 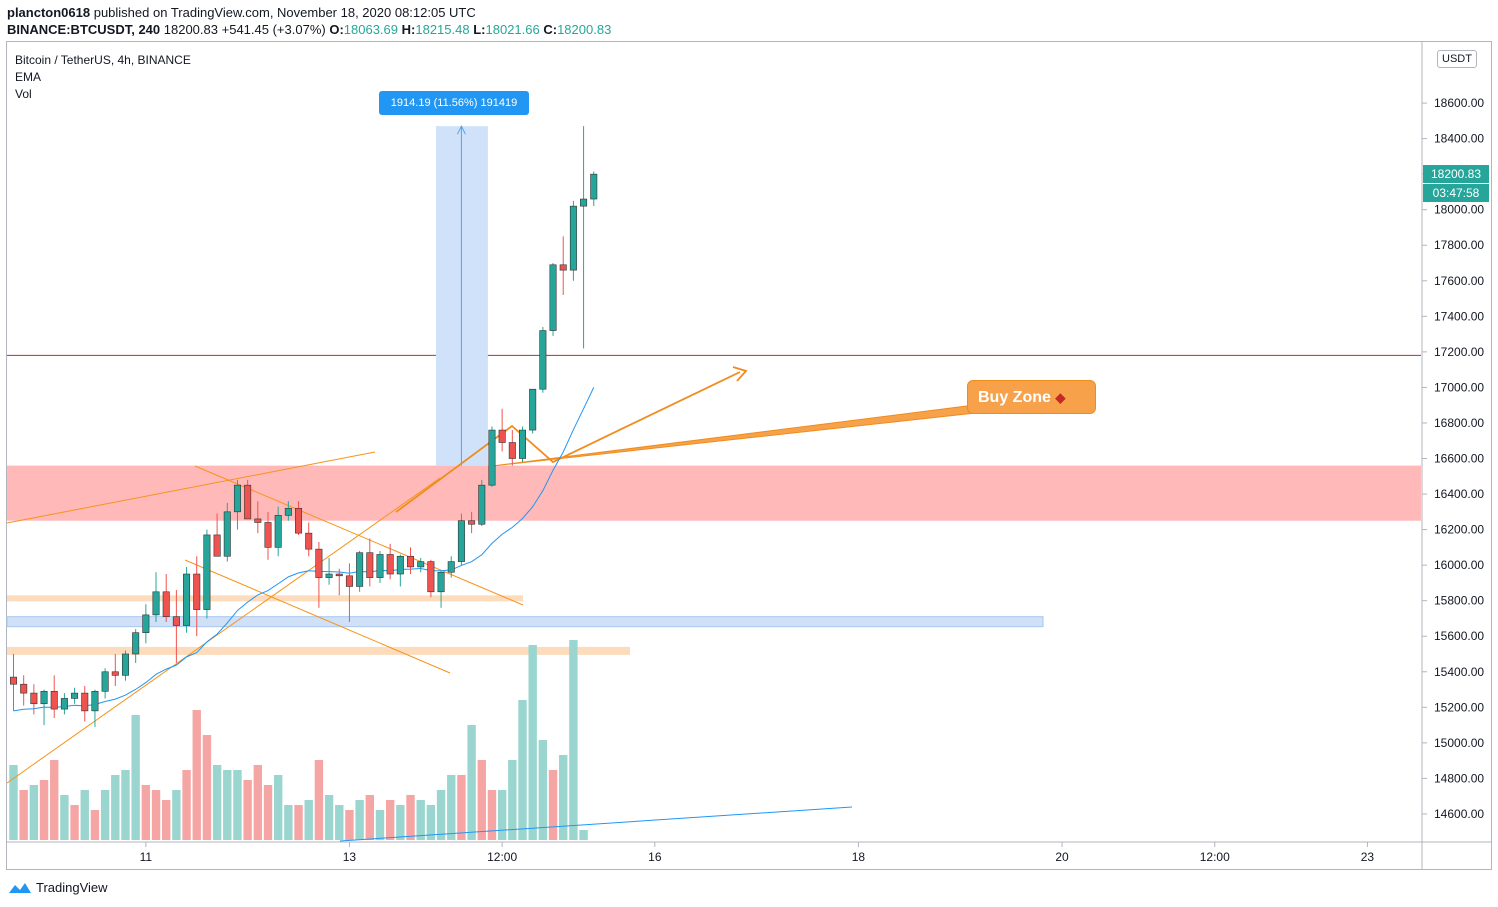 I want to click on support-band-lower, so click(x=318, y=650).